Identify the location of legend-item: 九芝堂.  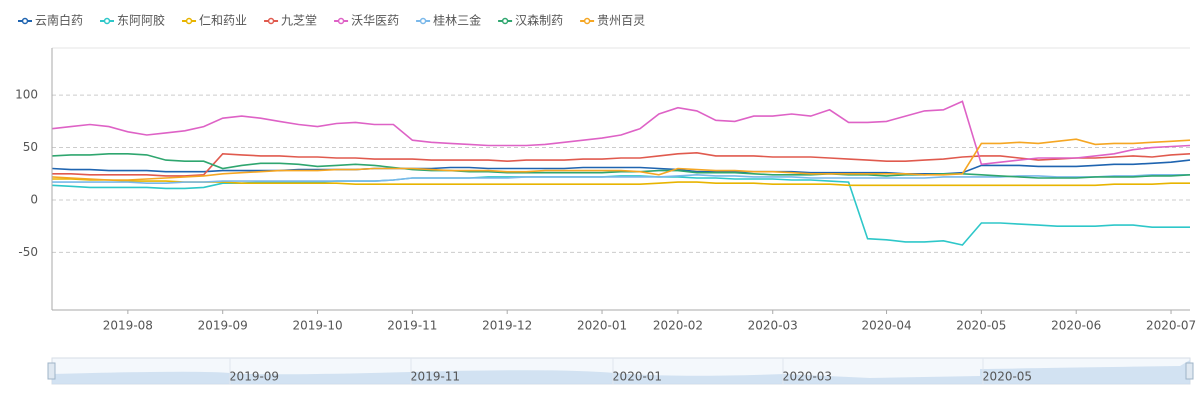
(290, 20).